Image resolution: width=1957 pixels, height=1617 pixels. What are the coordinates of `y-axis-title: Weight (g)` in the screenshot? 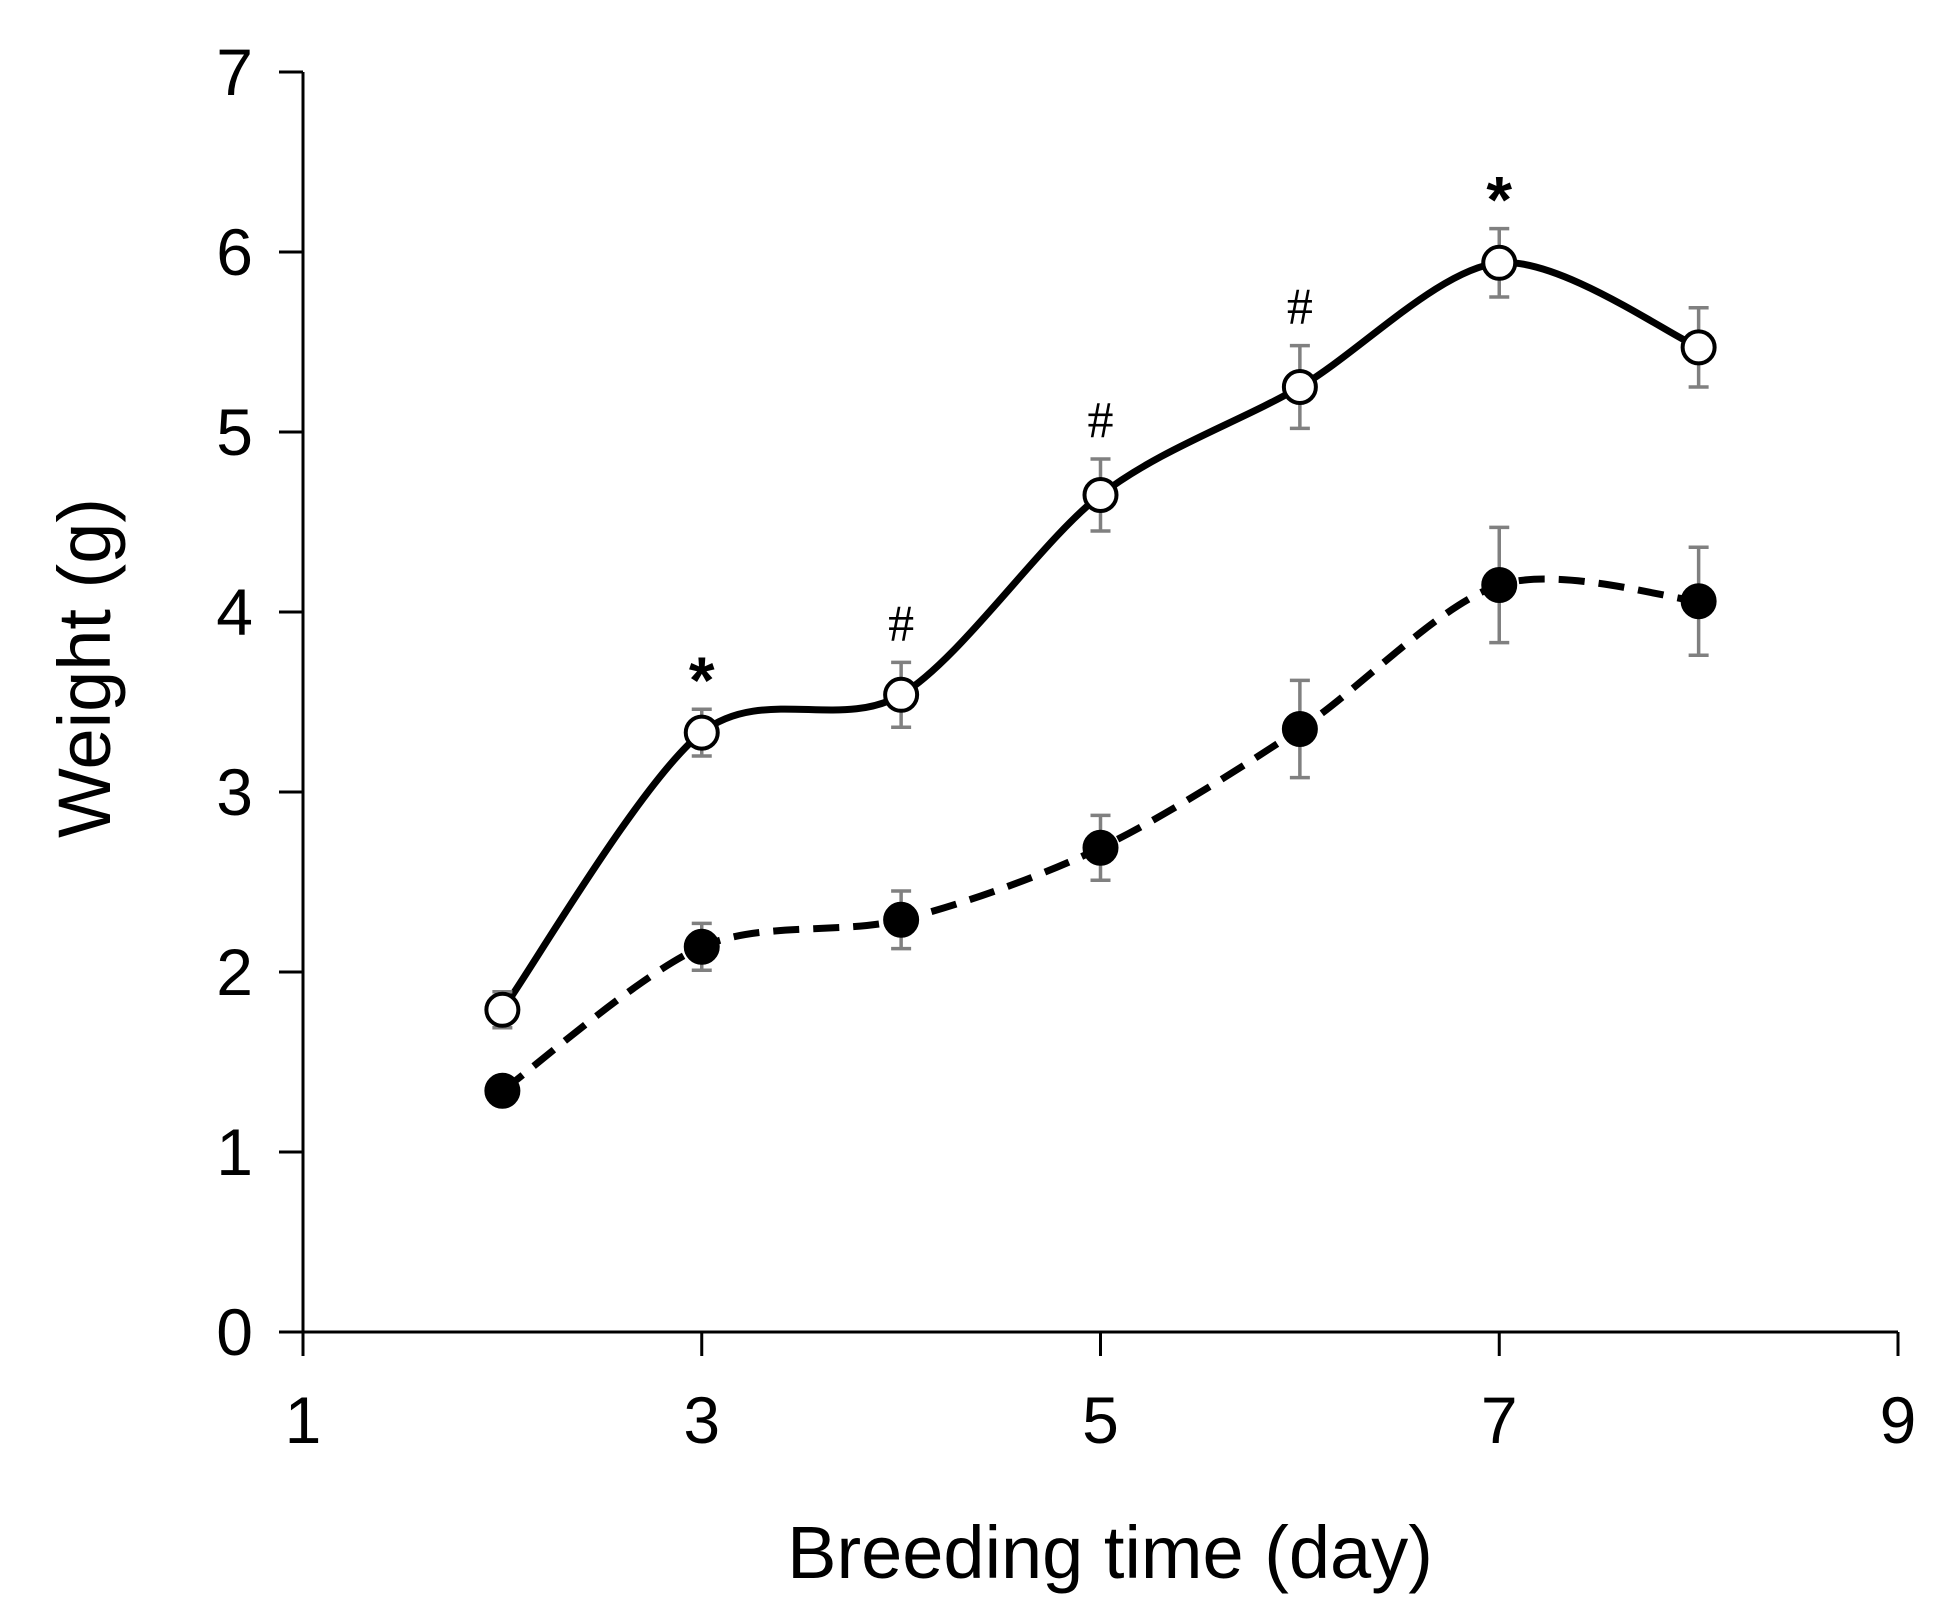 It's located at (84, 668).